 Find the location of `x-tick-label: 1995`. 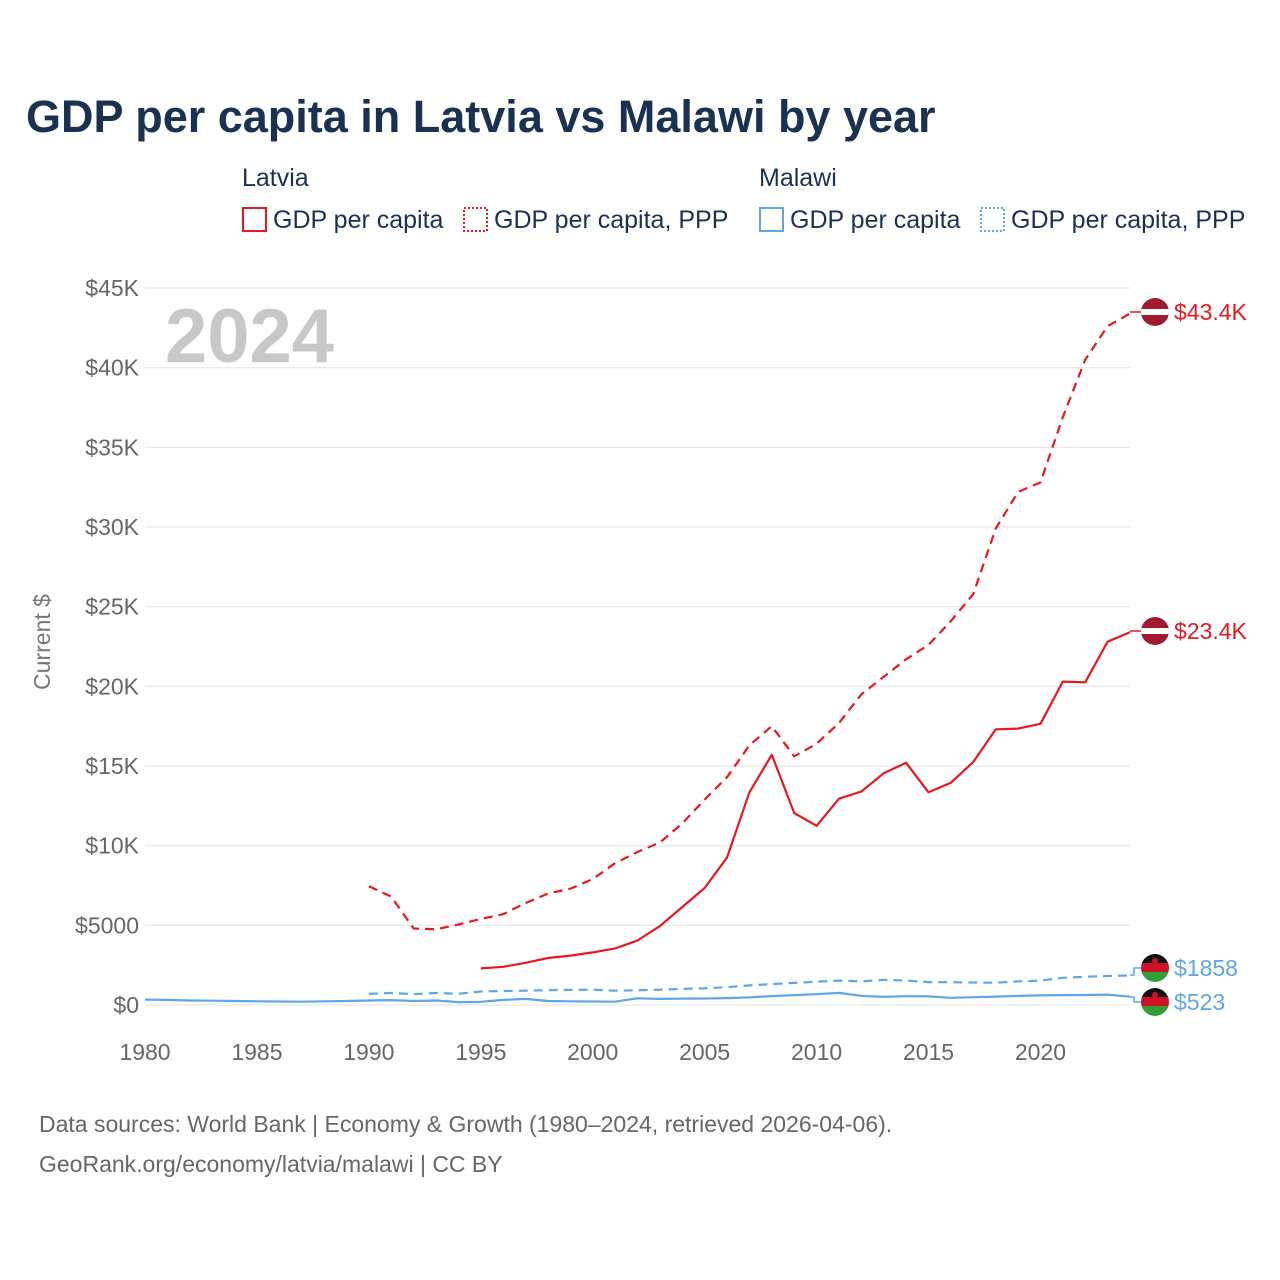

x-tick-label: 1995 is located at coordinates (480, 1052).